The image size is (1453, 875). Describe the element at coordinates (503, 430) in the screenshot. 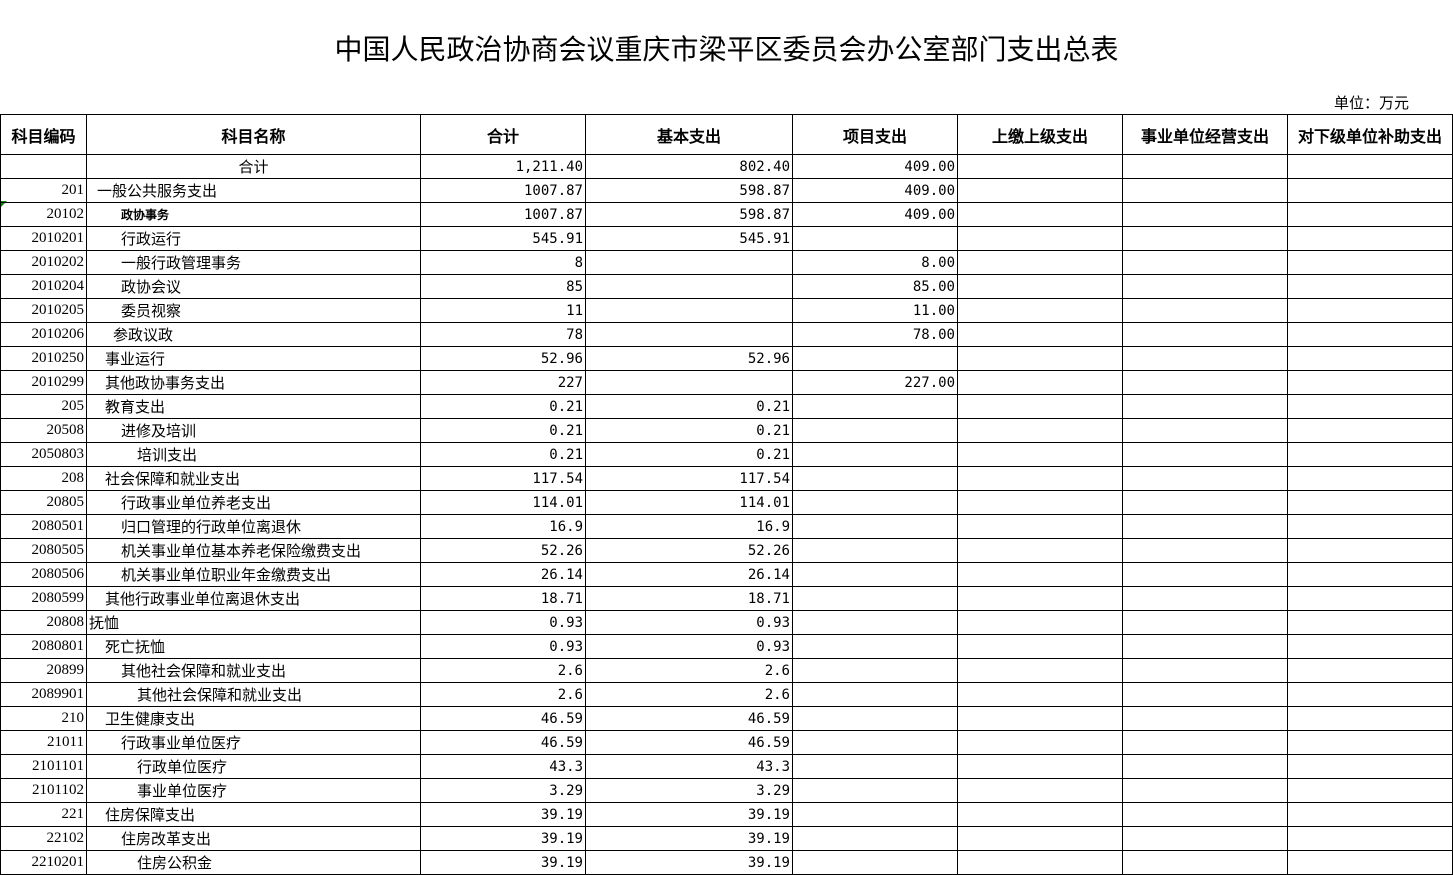

I see `row-total: 0.21` at that location.